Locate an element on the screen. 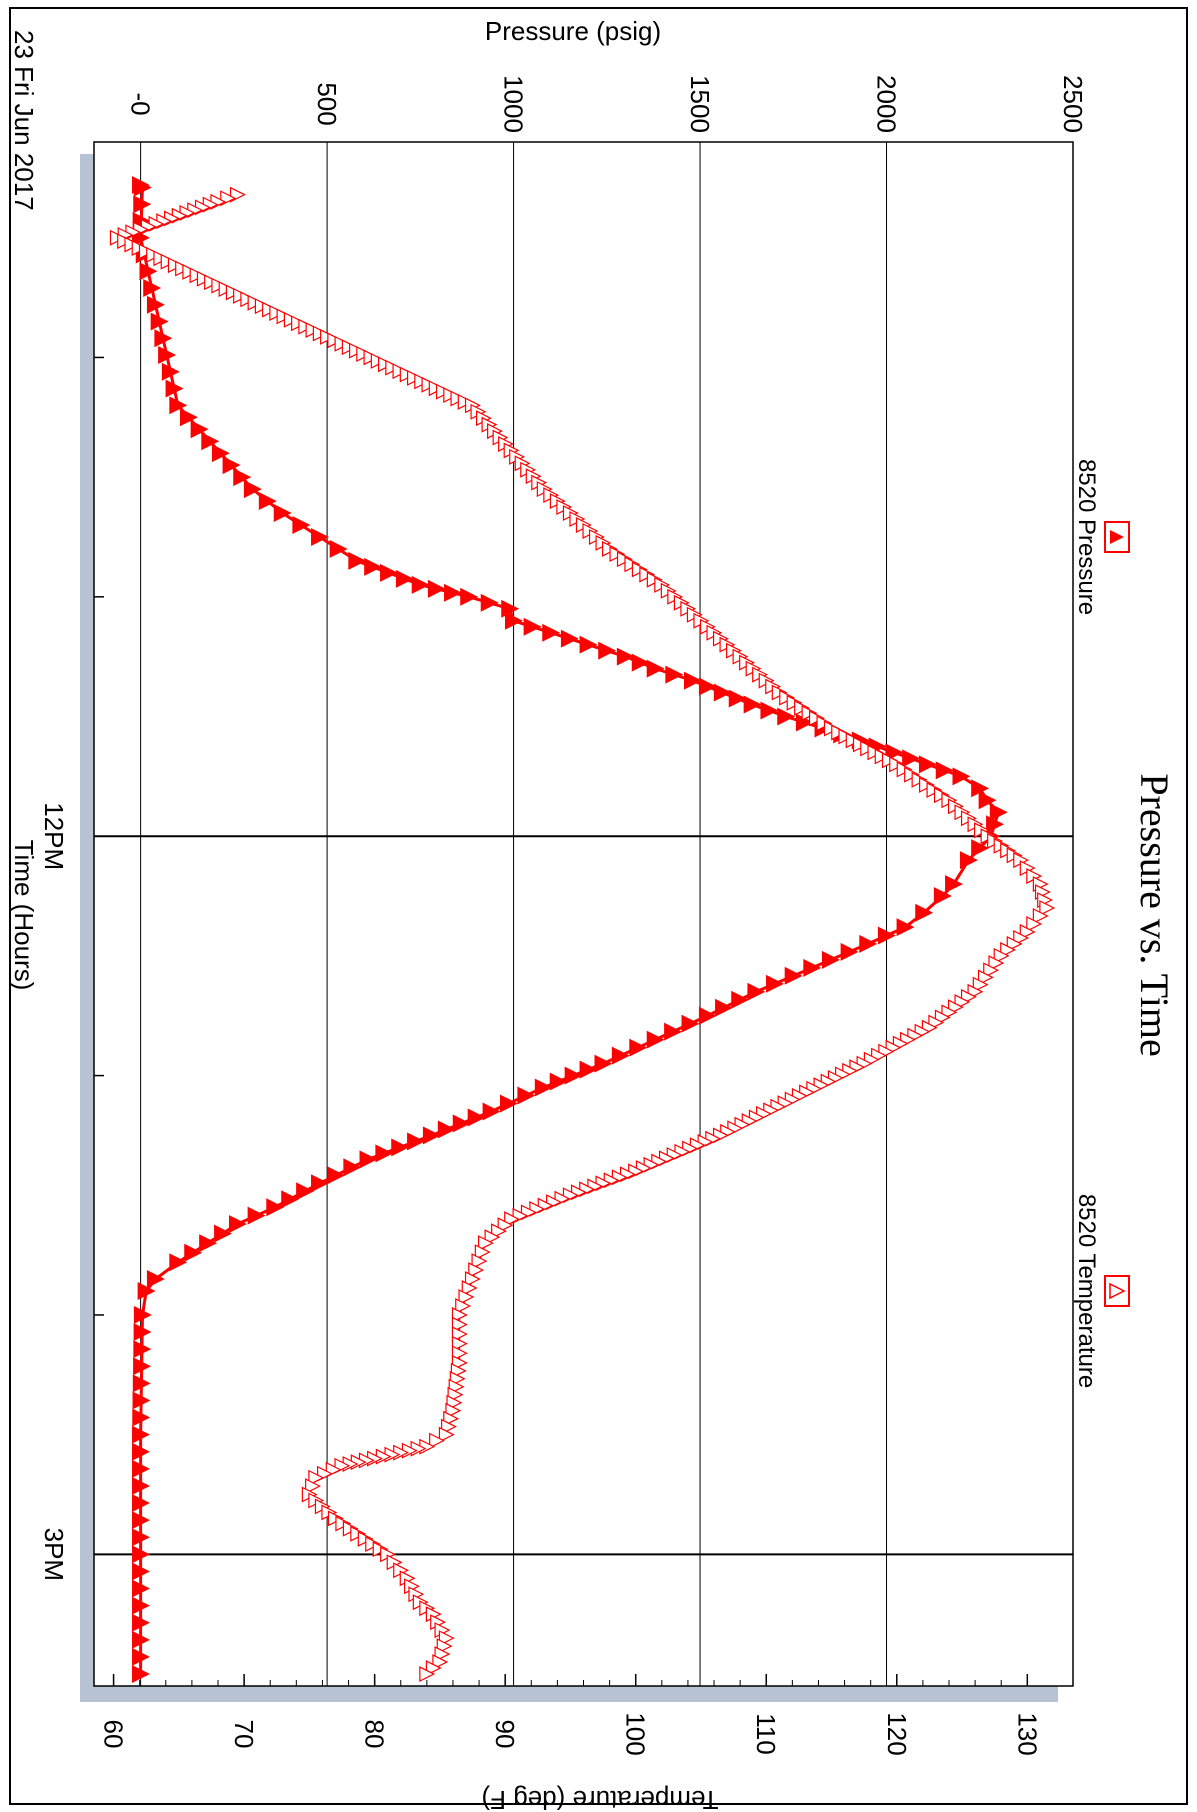 The height and width of the screenshot is (1812, 1197). legend-temperature-label: 8520 Temperature is located at coordinates (1086, 1291).